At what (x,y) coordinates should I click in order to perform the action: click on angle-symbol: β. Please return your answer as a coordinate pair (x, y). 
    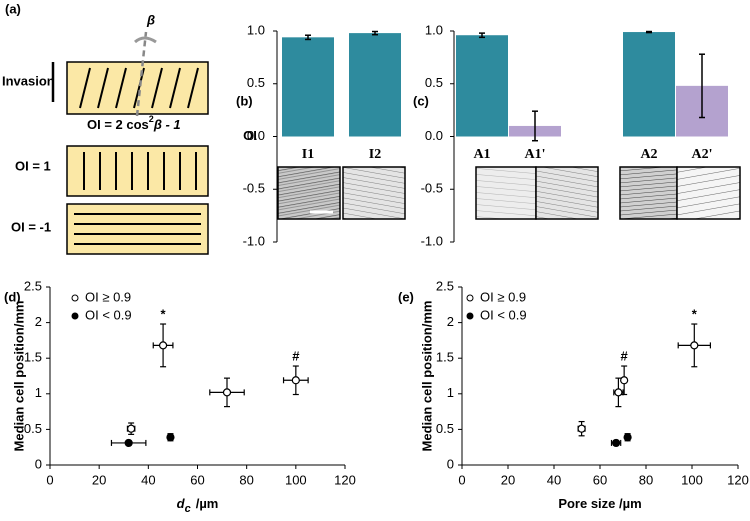
    Looking at the image, I should click on (150, 19).